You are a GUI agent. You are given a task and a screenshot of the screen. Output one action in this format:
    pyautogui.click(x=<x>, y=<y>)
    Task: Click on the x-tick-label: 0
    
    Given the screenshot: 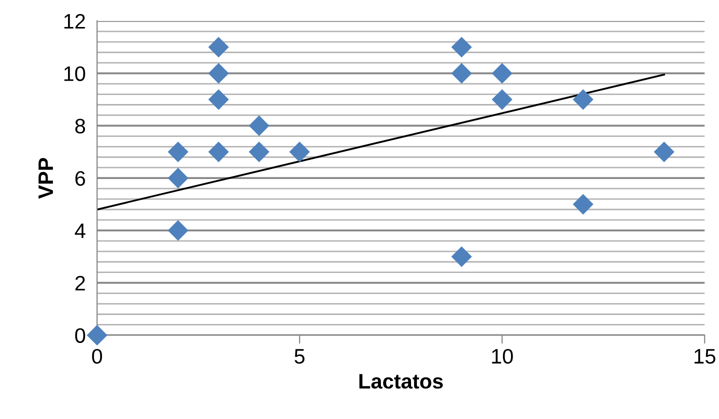 What is the action you would take?
    pyautogui.click(x=97, y=356)
    